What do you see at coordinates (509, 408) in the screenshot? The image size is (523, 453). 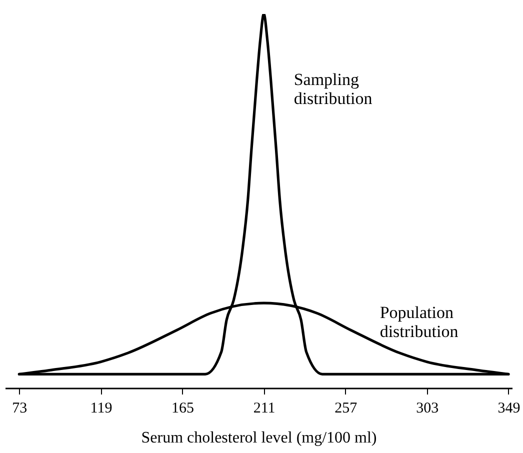 I see `x-tick-label: 349` at bounding box center [509, 408].